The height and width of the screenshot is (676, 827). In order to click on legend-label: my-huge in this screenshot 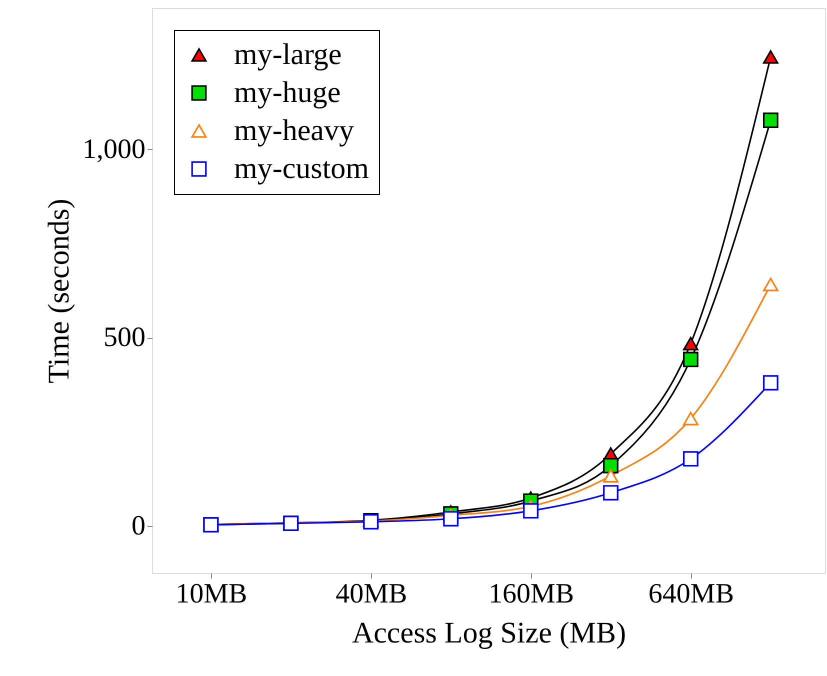, I will do `click(287, 92)`.